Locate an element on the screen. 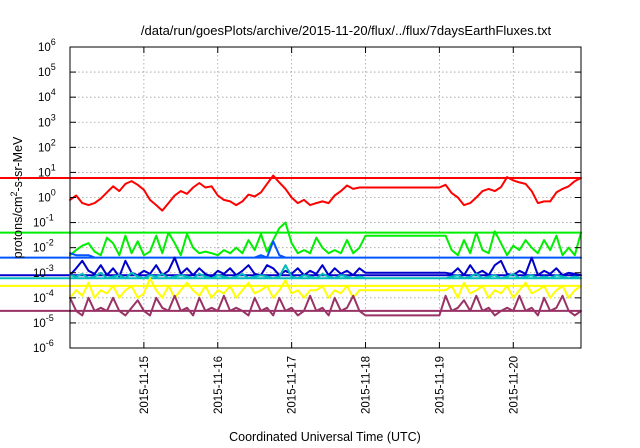  y-tick-label: 10⁶ is located at coordinates (47, 45).